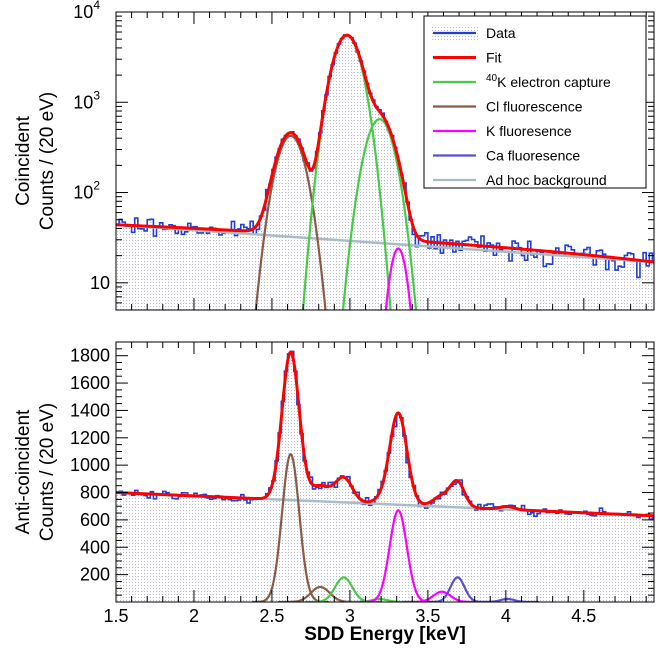  Describe the element at coordinates (90, 438) in the screenshot. I see `bottom-ytick-label-5: 1200` at that location.